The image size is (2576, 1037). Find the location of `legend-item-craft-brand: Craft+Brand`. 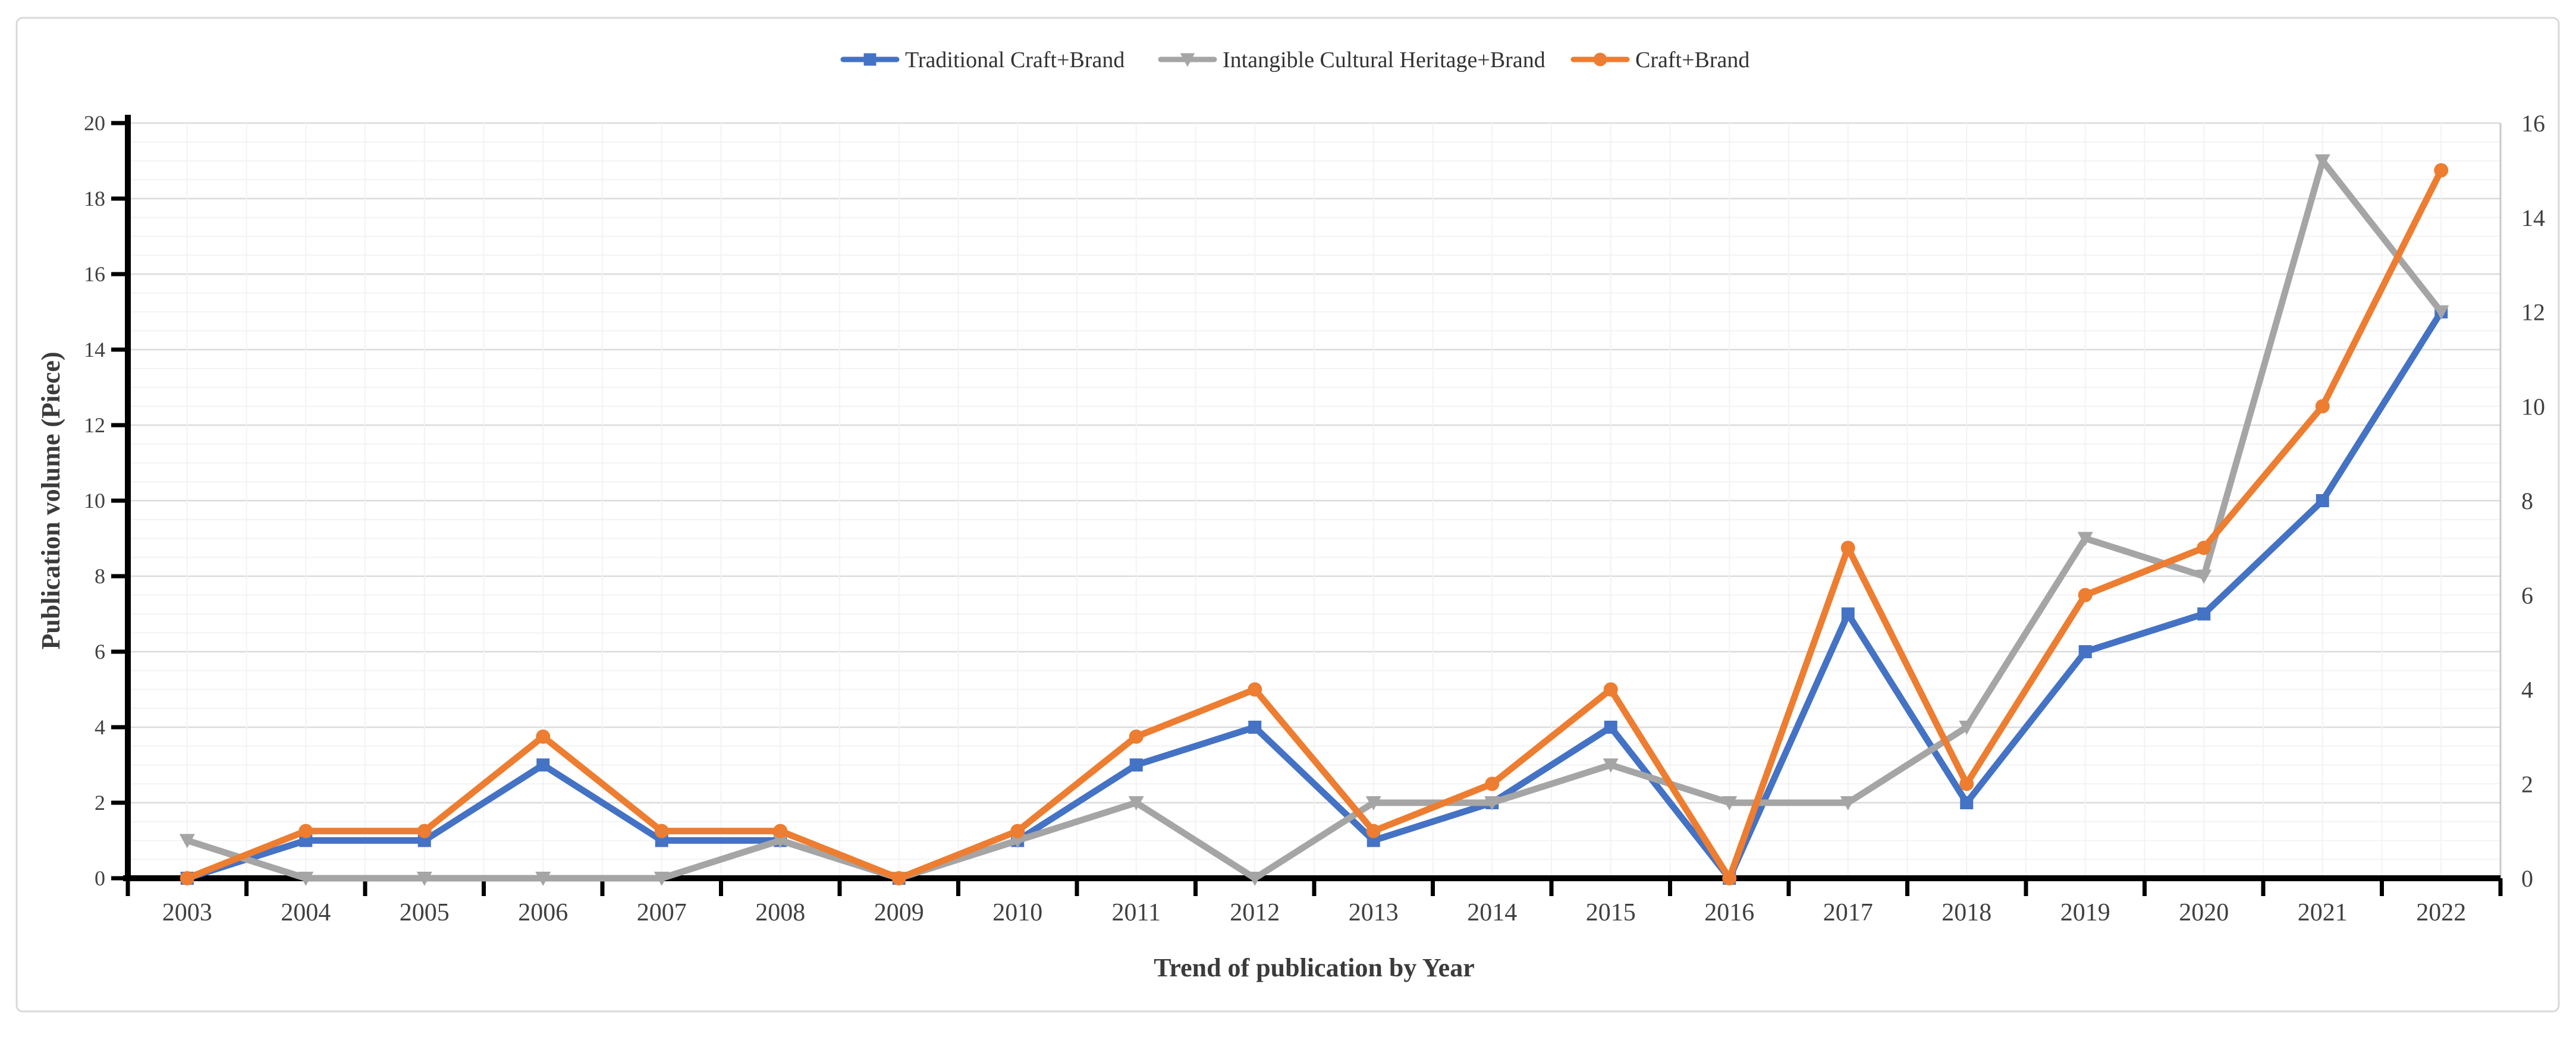

legend-item-craft-brand: Craft+Brand is located at coordinates (1659, 61).